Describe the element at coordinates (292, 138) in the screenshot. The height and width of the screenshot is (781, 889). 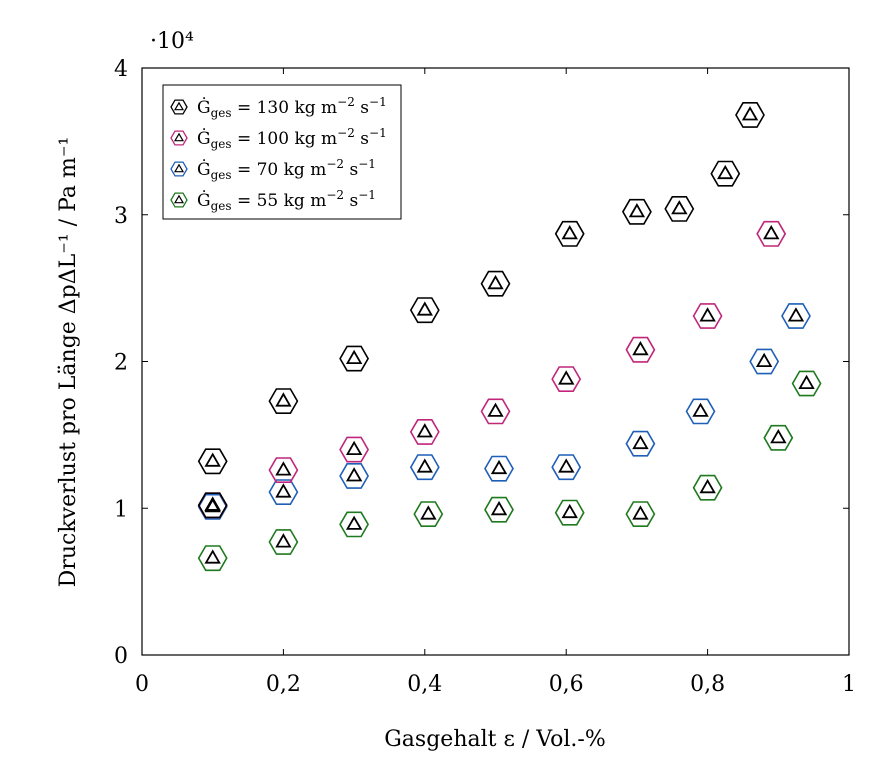
I see `legend-label: Ġges = 100 kg m−2 s−1` at that location.